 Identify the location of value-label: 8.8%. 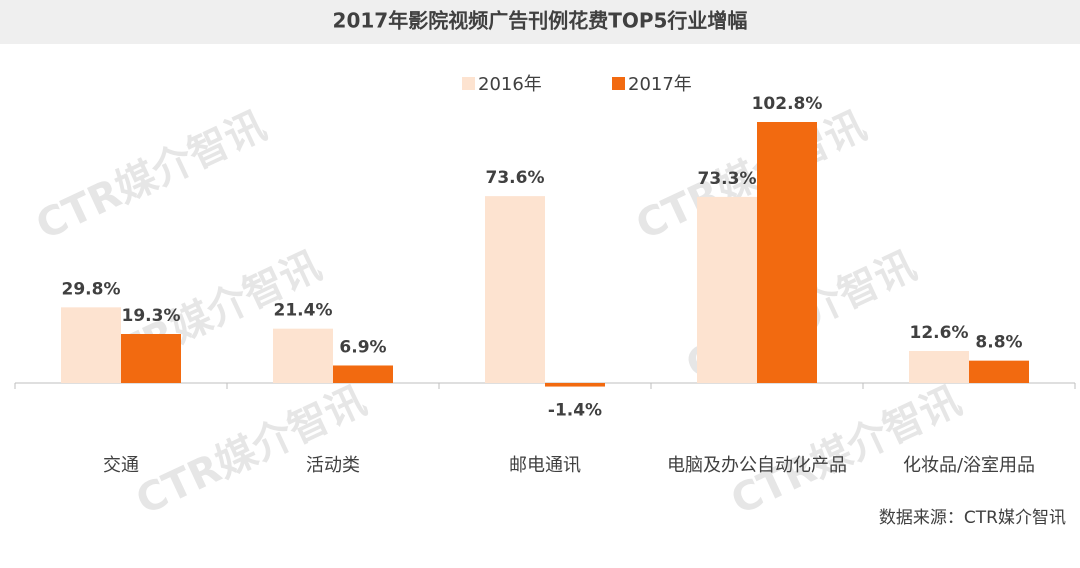
(998, 343).